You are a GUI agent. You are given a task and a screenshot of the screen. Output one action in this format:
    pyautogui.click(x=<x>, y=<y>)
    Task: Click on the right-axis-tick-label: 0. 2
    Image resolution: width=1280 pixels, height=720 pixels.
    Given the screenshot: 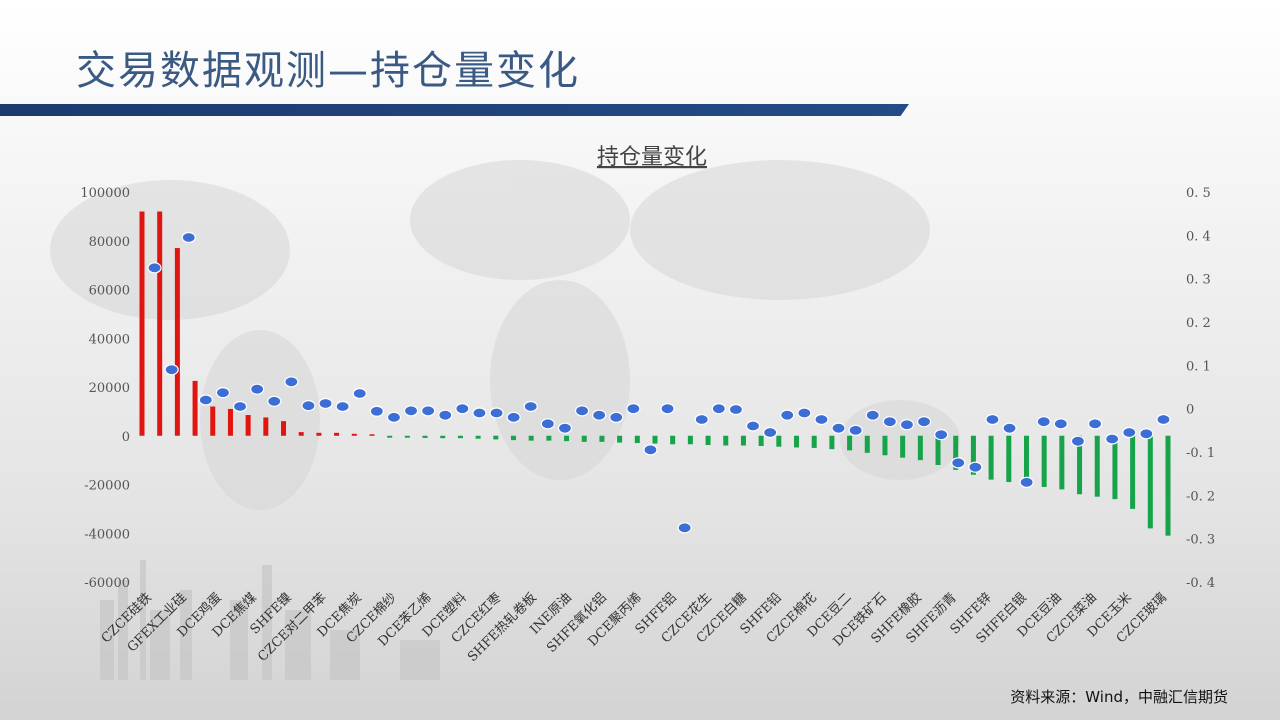 What is the action you would take?
    pyautogui.click(x=1198, y=323)
    